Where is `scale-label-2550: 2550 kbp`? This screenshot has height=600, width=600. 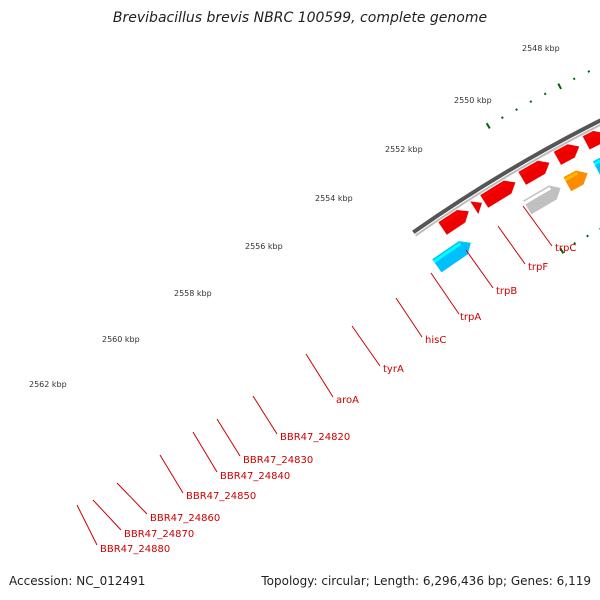
scale-label-2550: 2550 kbp is located at coordinates (473, 100).